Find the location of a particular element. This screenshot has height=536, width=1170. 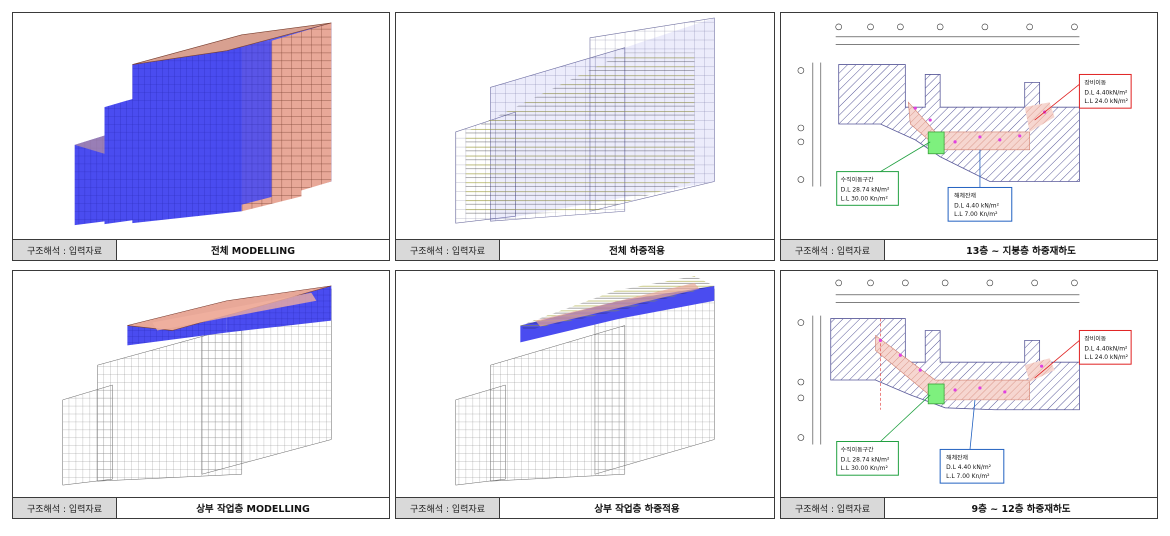

caption-title: 상부 작업층 MODELLING is located at coordinates (253, 509).